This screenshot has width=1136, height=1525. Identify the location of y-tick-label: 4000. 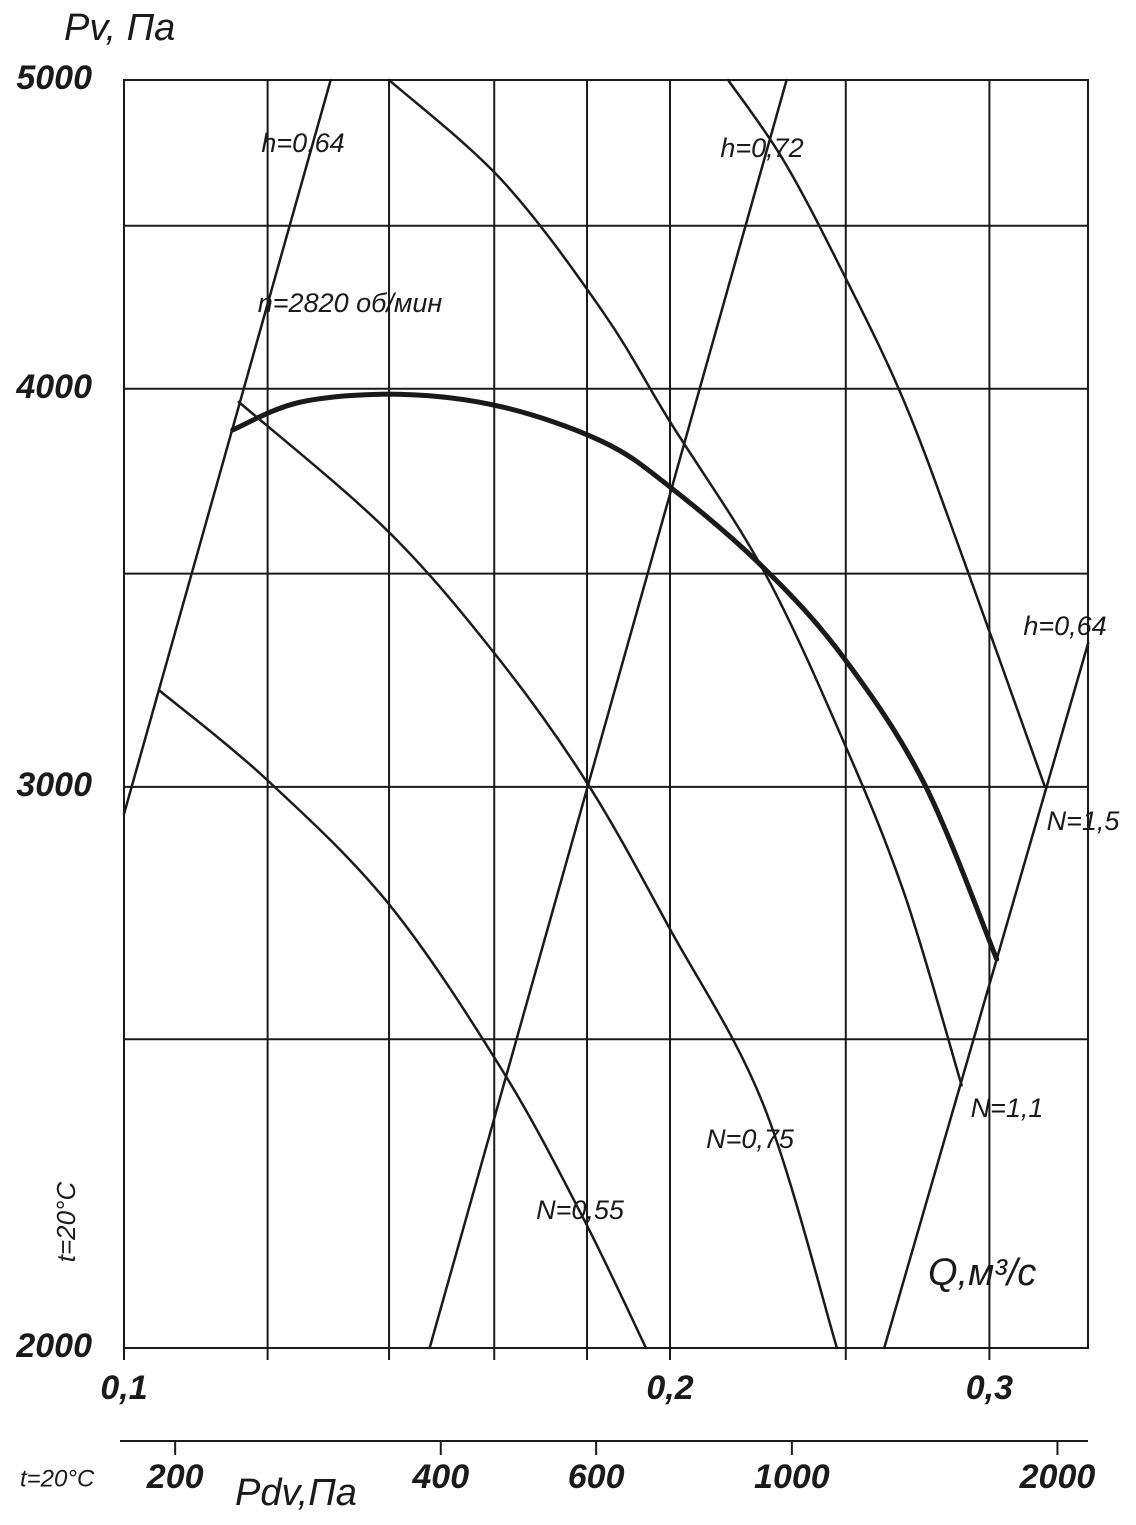
(53, 387).